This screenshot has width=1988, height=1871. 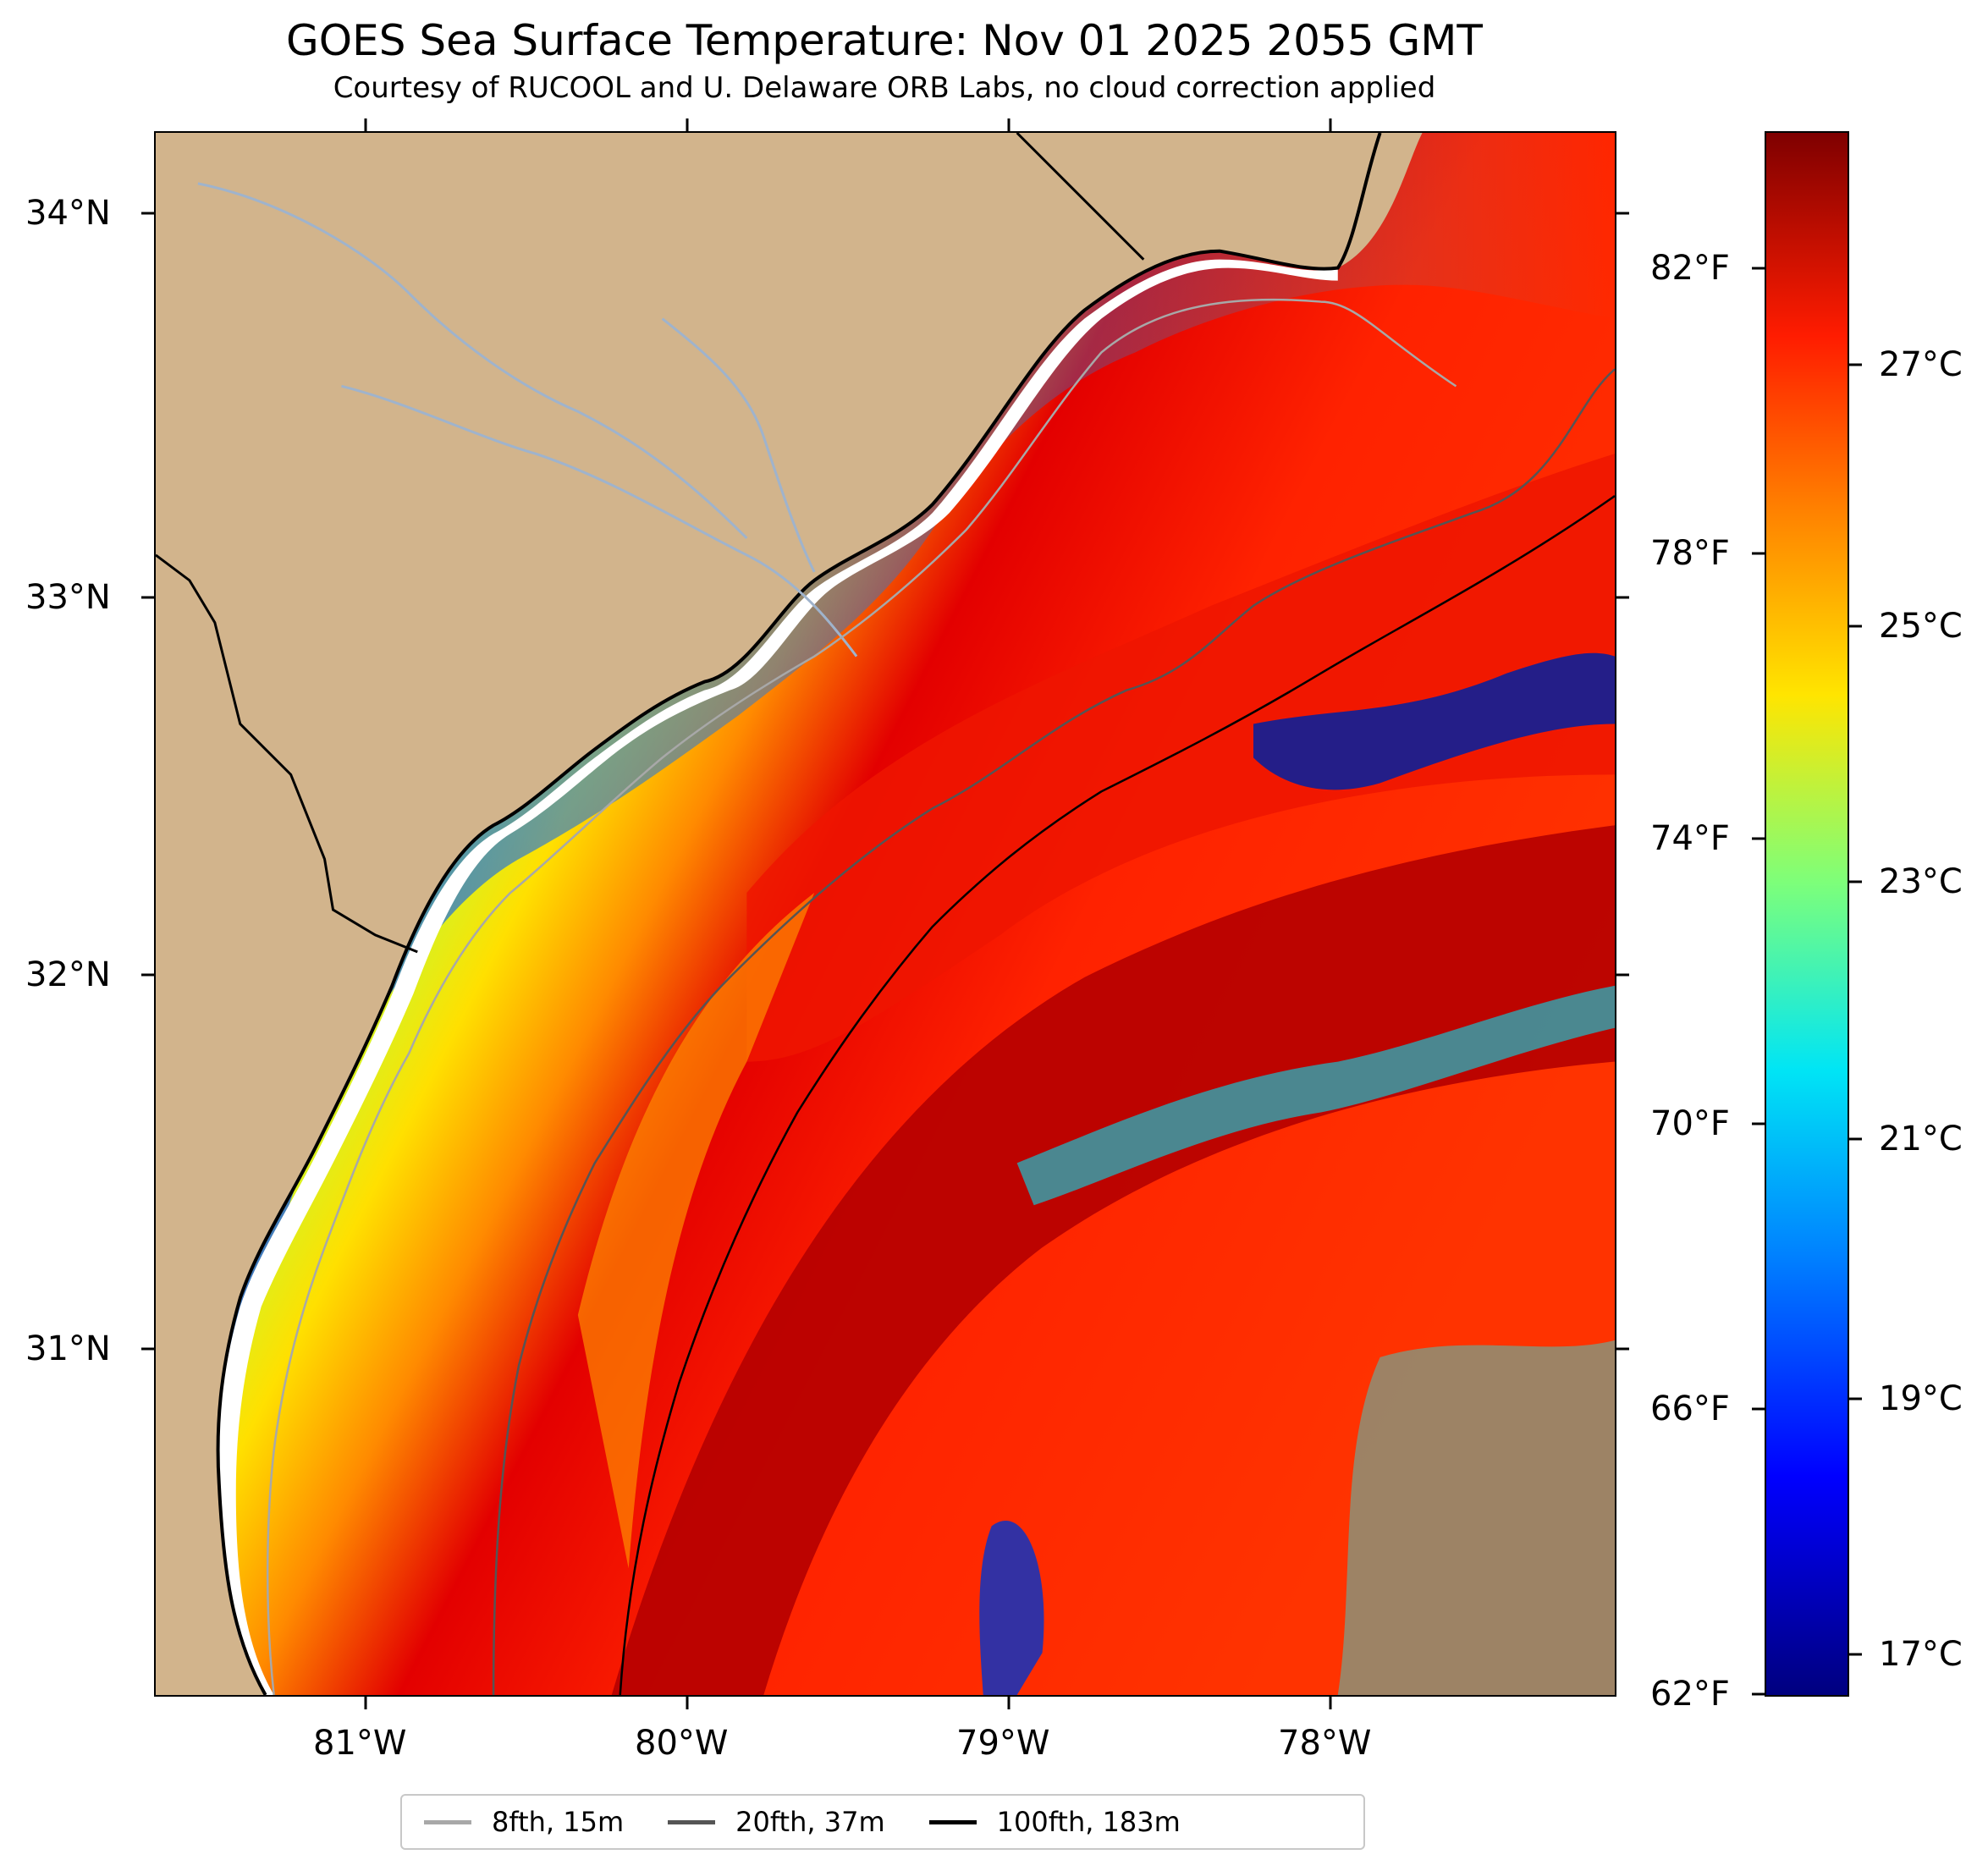 I want to click on legend-item-8fth: 8fth, 15m, so click(x=524, y=1822).